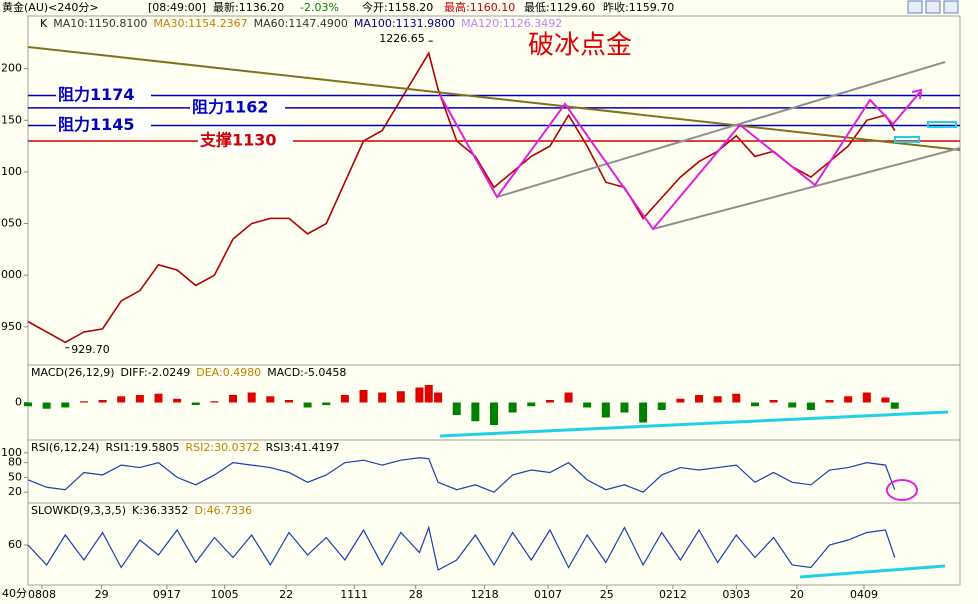 Image resolution: width=978 pixels, height=604 pixels. Describe the element at coordinates (238, 139) in the screenshot. I see `level-label: 支撑1130` at that location.